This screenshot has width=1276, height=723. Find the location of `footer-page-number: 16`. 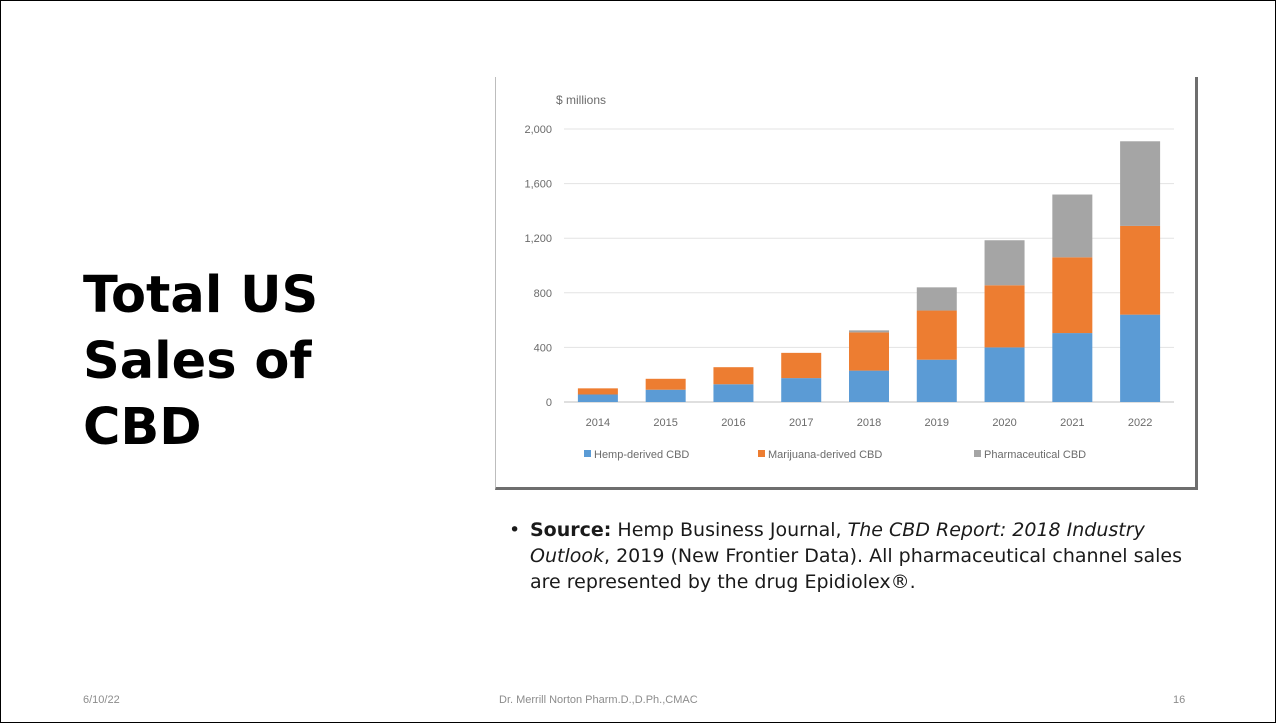

footer-page-number: 16 is located at coordinates (1179, 700).